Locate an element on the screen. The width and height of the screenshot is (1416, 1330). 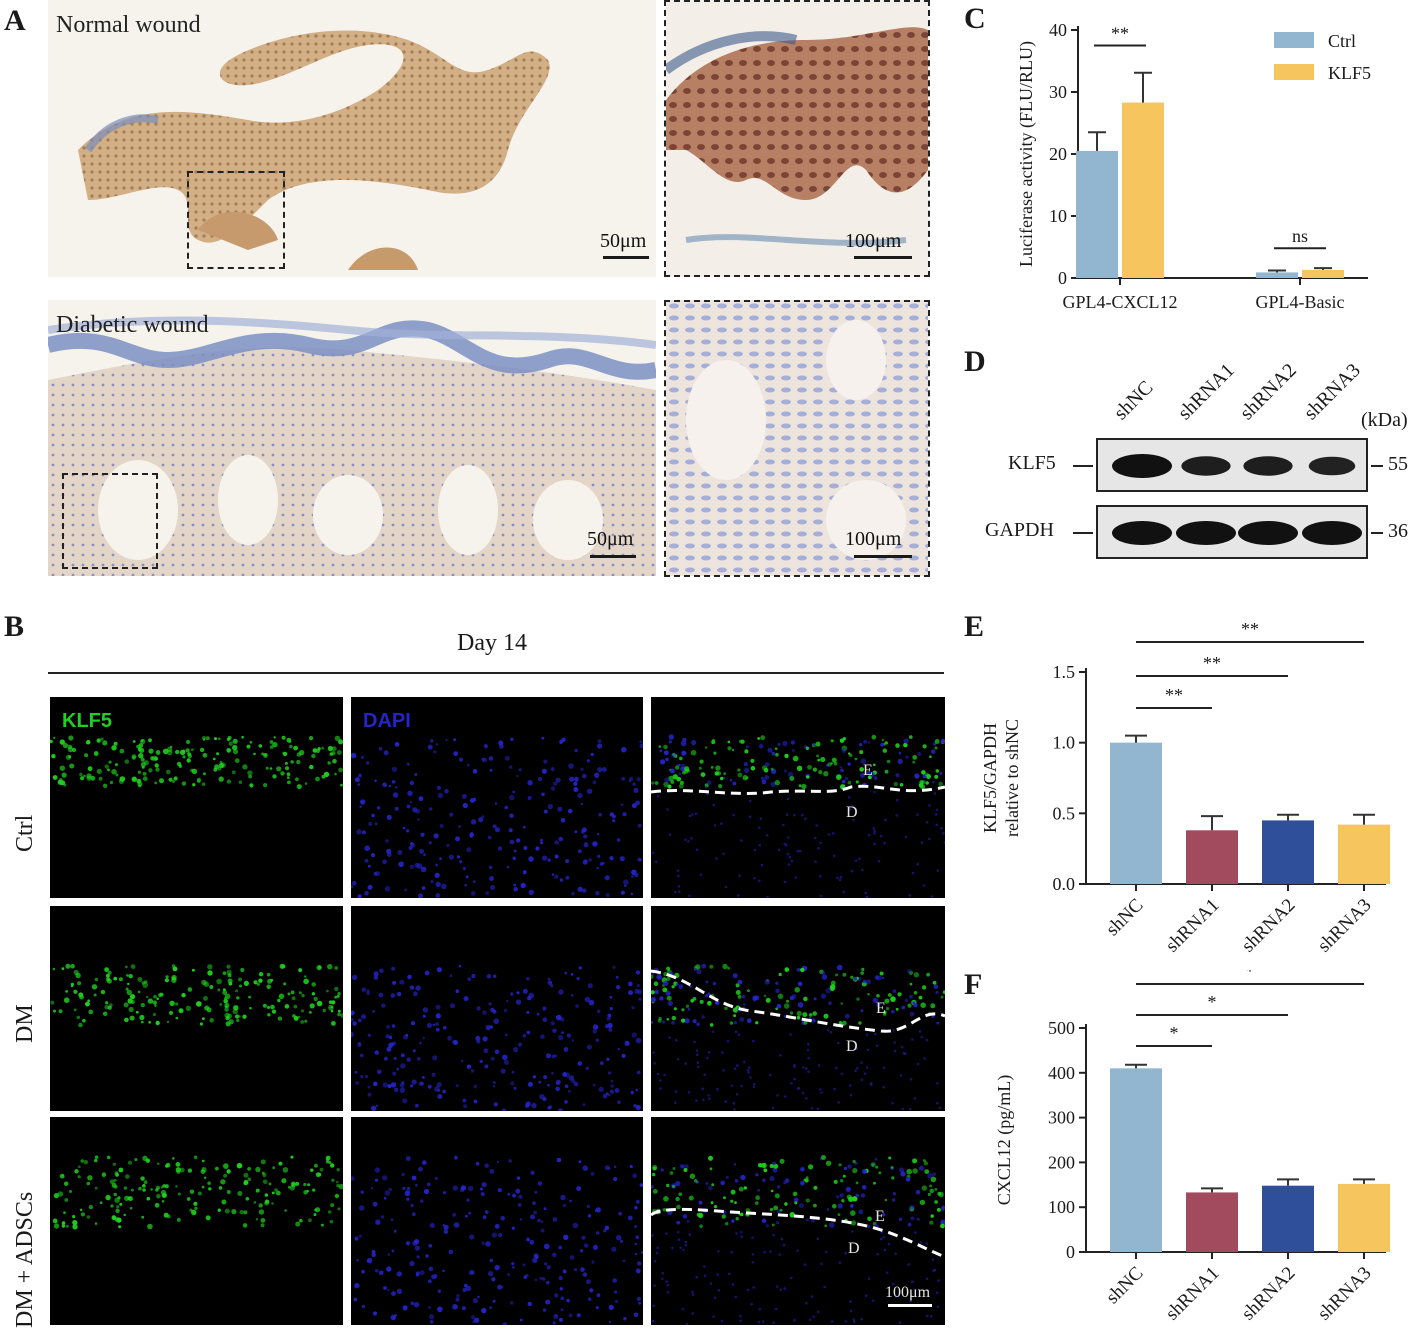
blot-lane-label: shRNA3 is located at coordinates (1332, 392).